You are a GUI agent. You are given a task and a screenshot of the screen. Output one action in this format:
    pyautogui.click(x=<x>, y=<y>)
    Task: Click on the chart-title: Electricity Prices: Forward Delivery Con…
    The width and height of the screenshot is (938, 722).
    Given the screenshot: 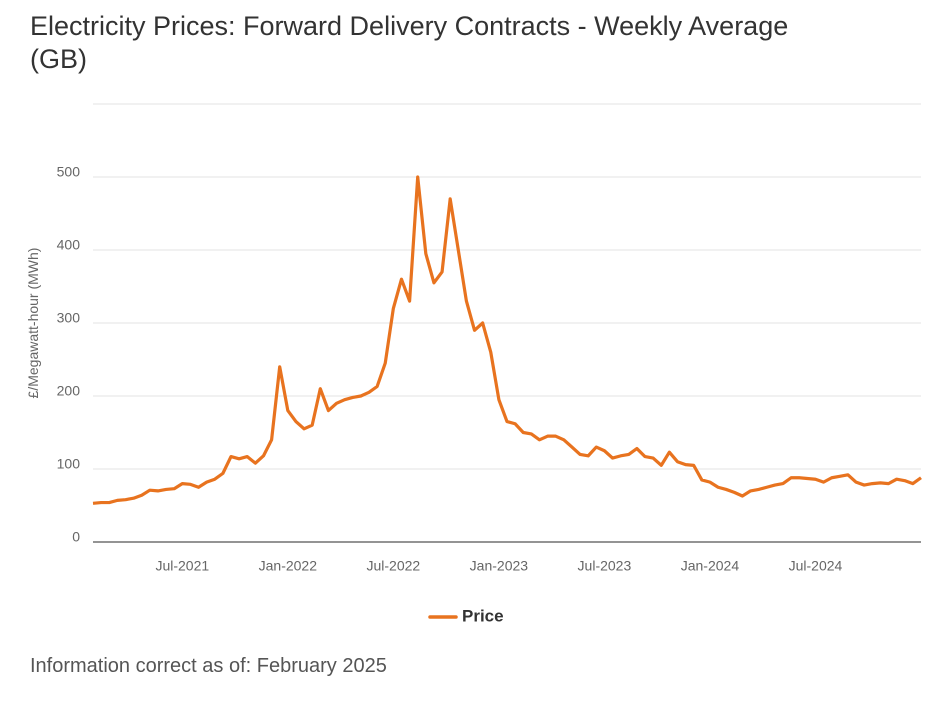 What is the action you would take?
    pyautogui.click(x=409, y=42)
    